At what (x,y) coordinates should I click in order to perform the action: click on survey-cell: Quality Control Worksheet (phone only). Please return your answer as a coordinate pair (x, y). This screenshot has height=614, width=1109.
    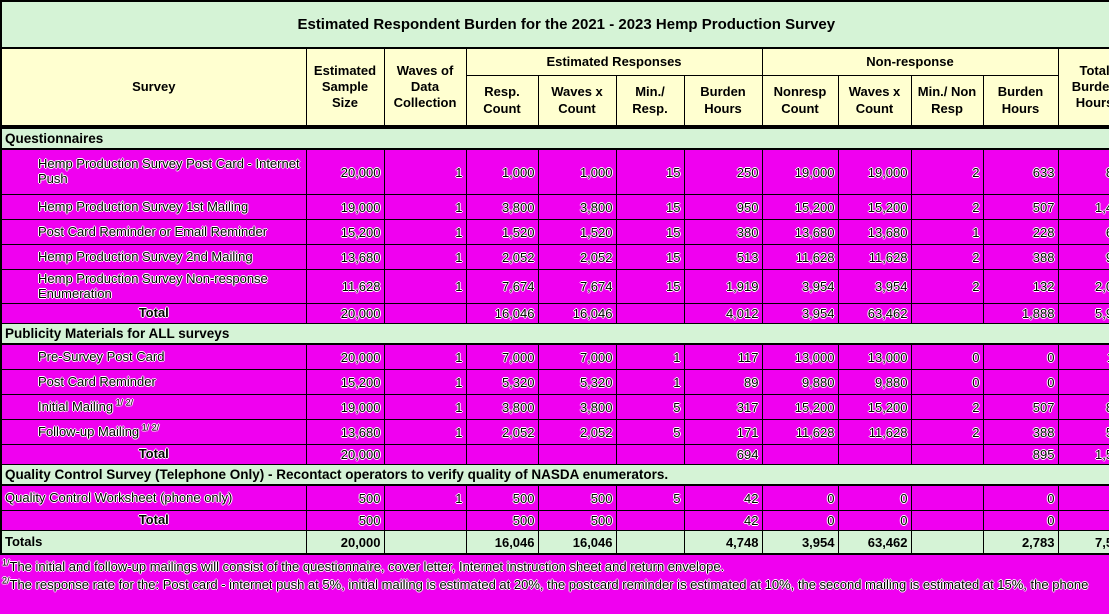
    Looking at the image, I should click on (153, 497).